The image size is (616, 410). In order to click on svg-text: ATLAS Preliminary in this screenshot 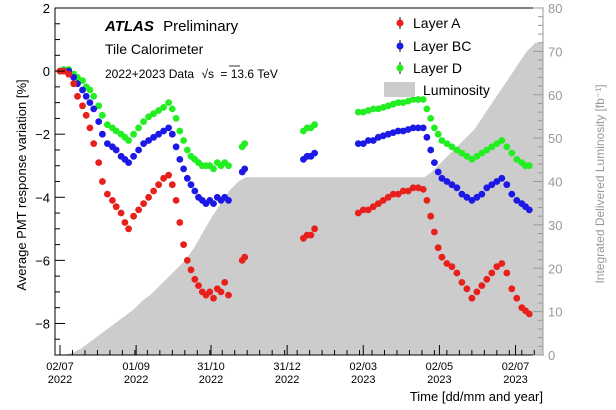, I will do `click(171, 26)`.